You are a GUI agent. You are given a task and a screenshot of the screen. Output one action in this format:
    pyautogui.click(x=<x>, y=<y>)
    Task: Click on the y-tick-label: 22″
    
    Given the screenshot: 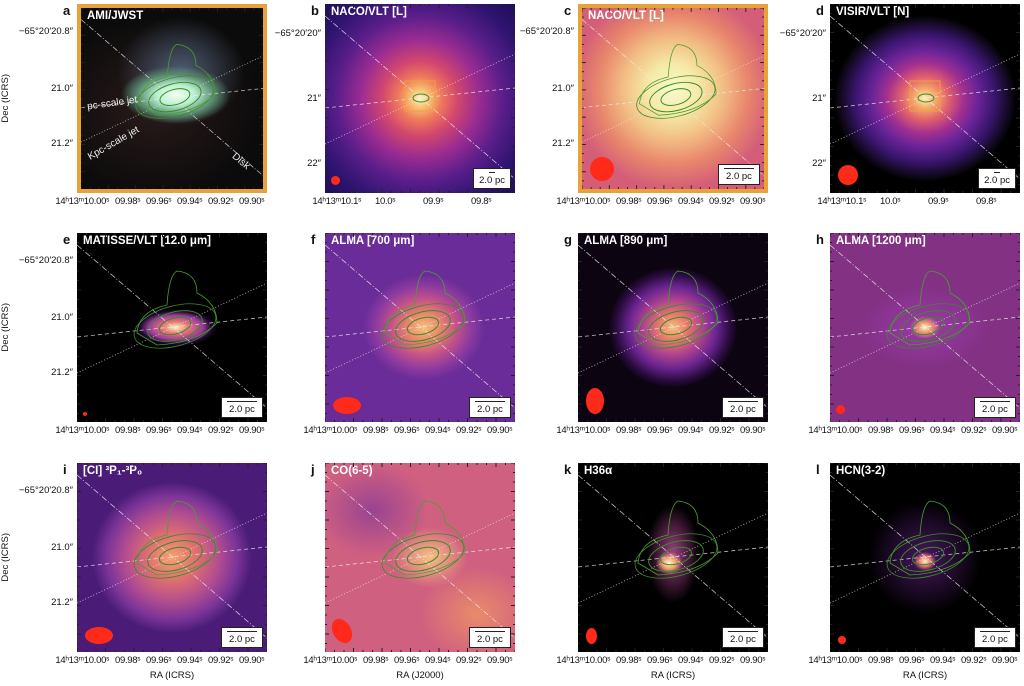 What is the action you would take?
    pyautogui.click(x=819, y=163)
    